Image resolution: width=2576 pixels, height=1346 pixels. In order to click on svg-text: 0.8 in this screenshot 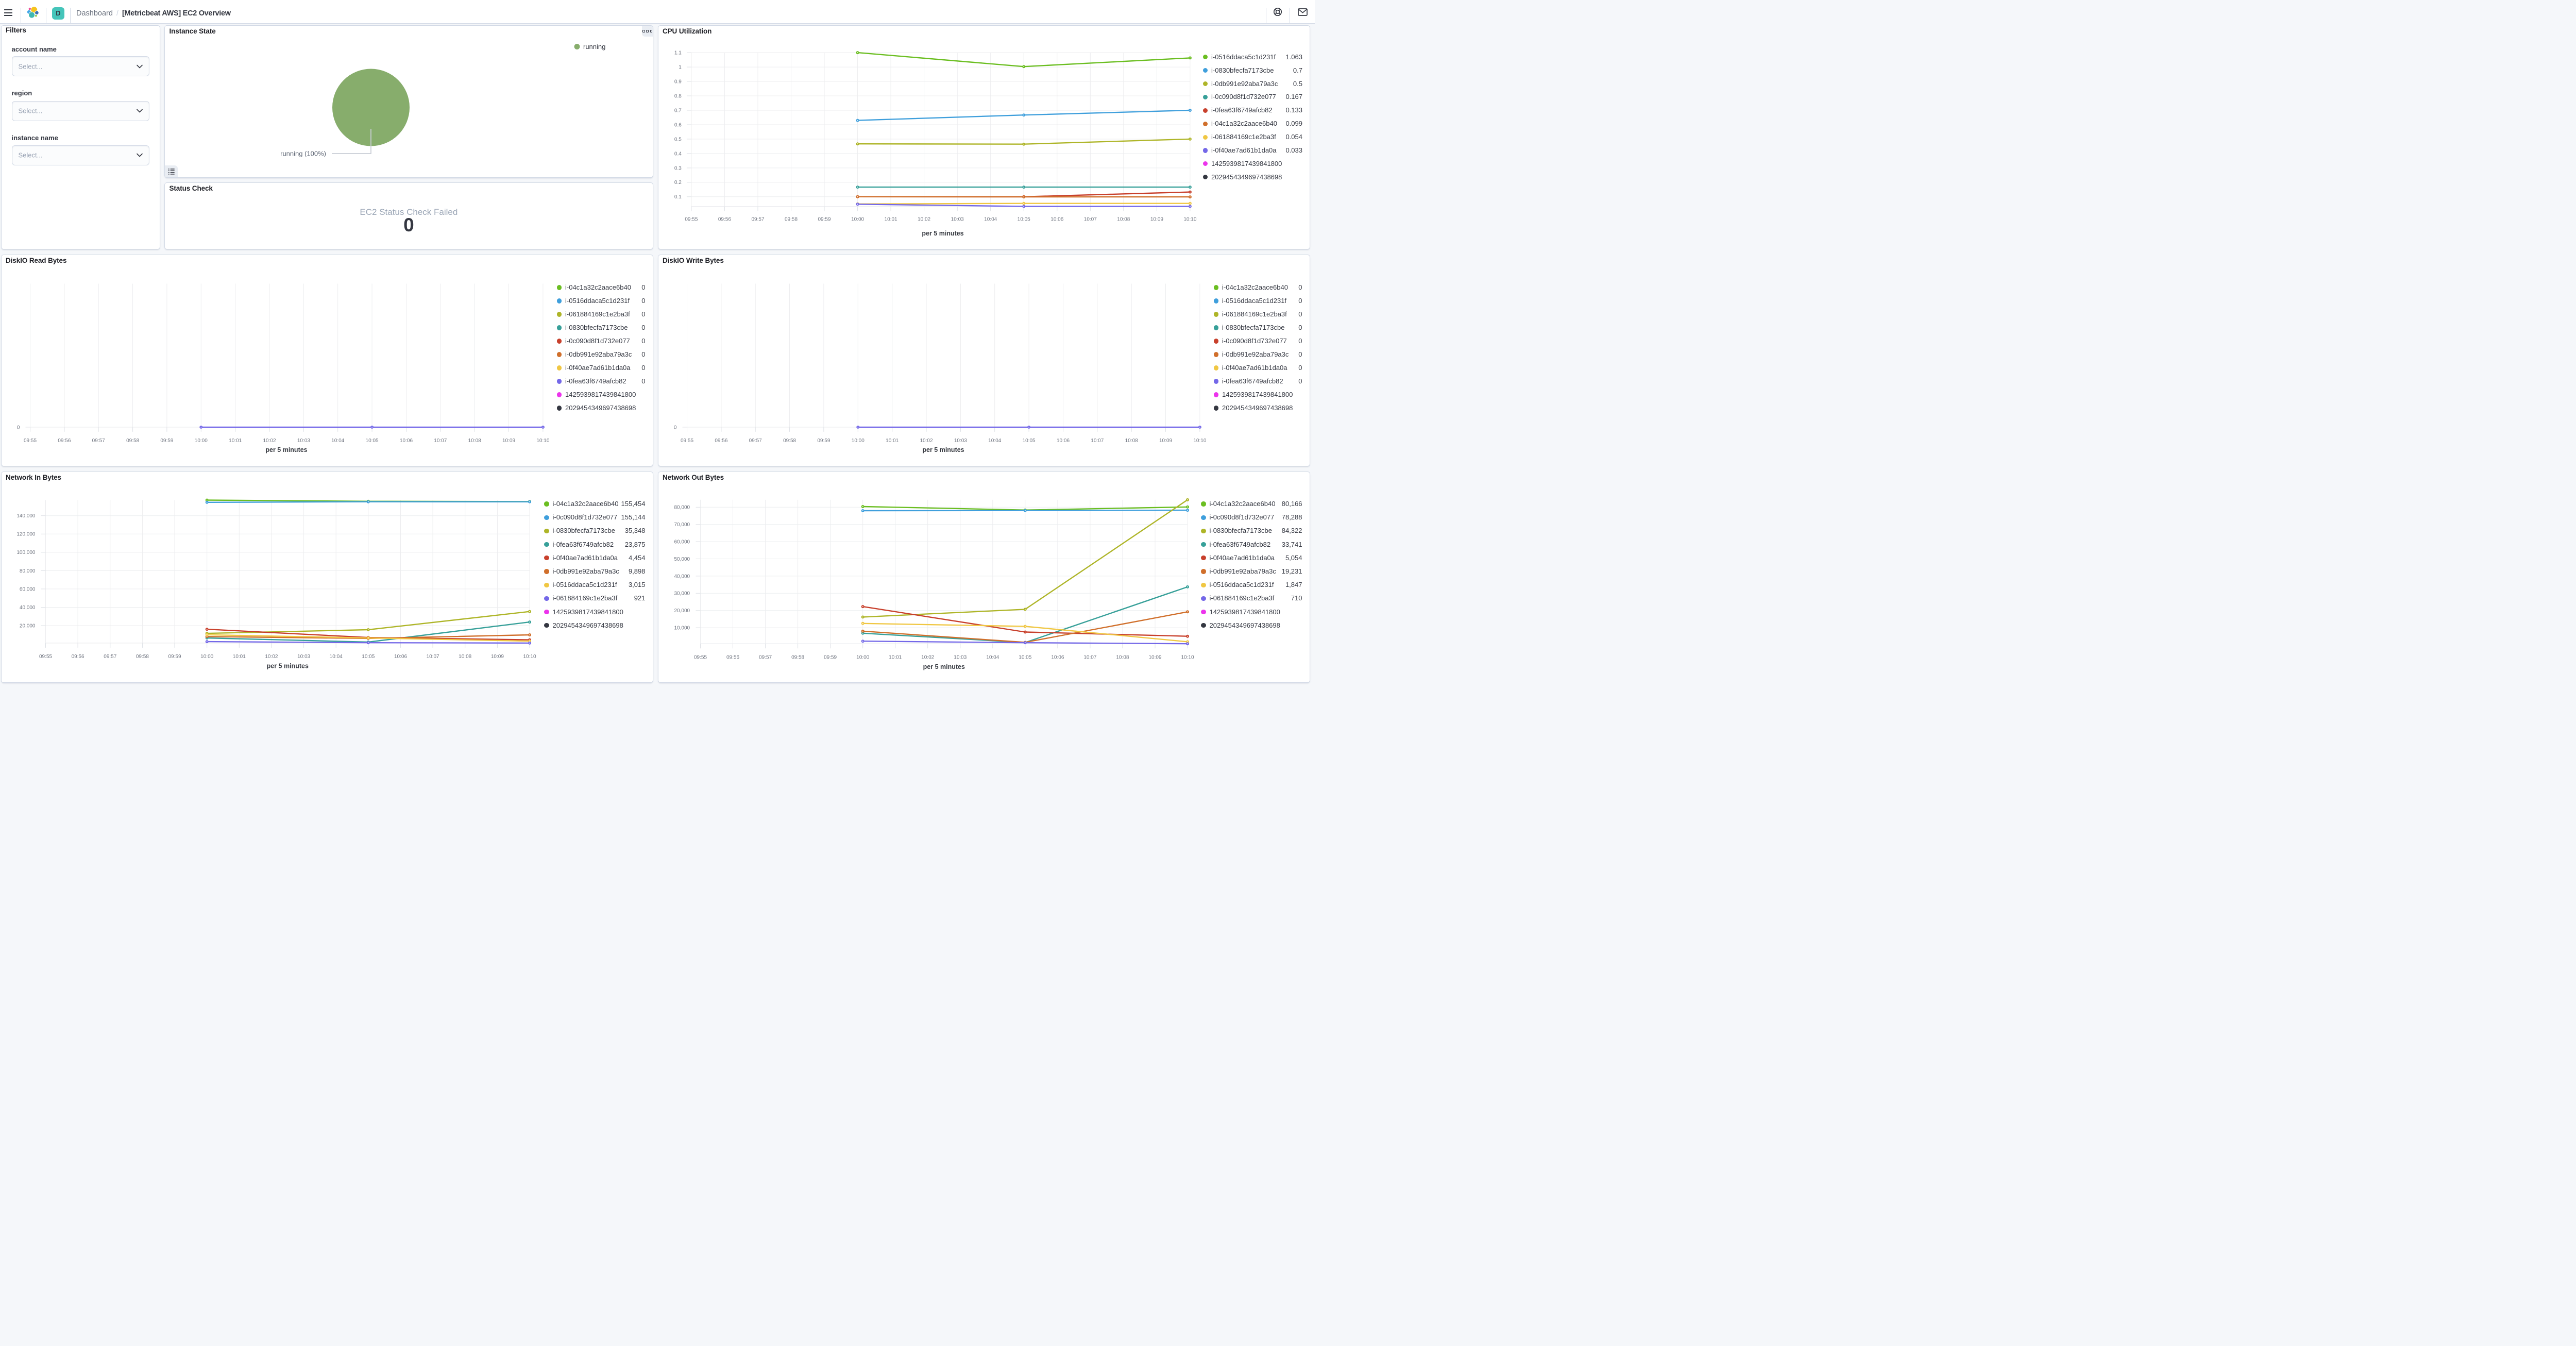, I will do `click(677, 96)`.